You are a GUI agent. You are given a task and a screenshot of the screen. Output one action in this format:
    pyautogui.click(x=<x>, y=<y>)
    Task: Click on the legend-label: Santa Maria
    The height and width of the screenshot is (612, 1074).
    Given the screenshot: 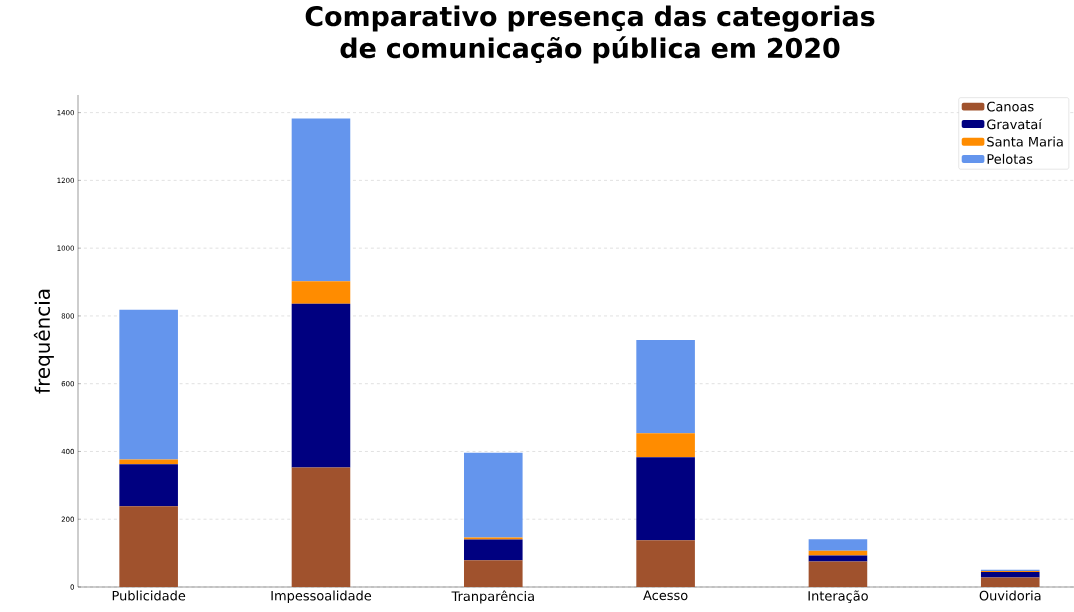 What is the action you would take?
    pyautogui.click(x=1025, y=141)
    